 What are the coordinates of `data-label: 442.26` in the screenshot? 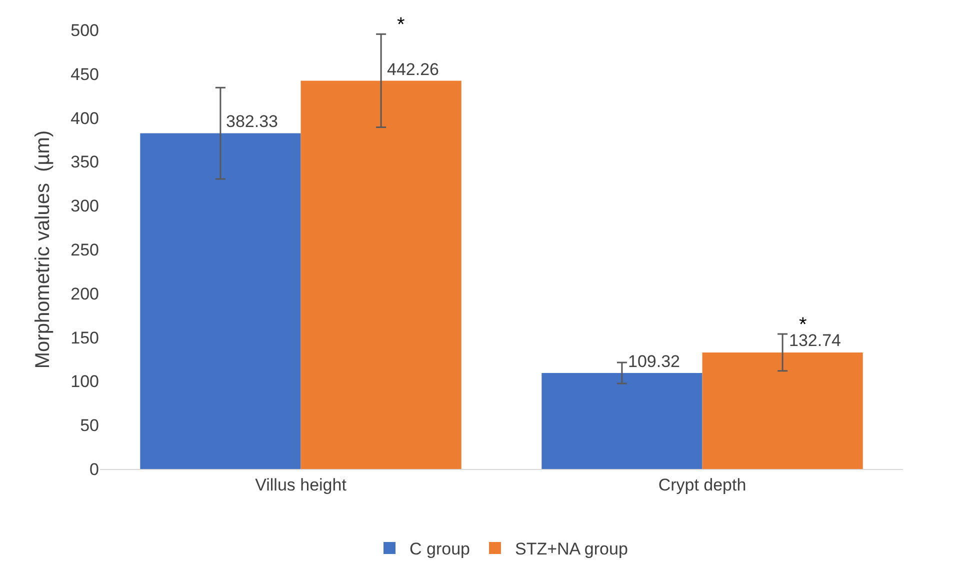 It's located at (413, 69).